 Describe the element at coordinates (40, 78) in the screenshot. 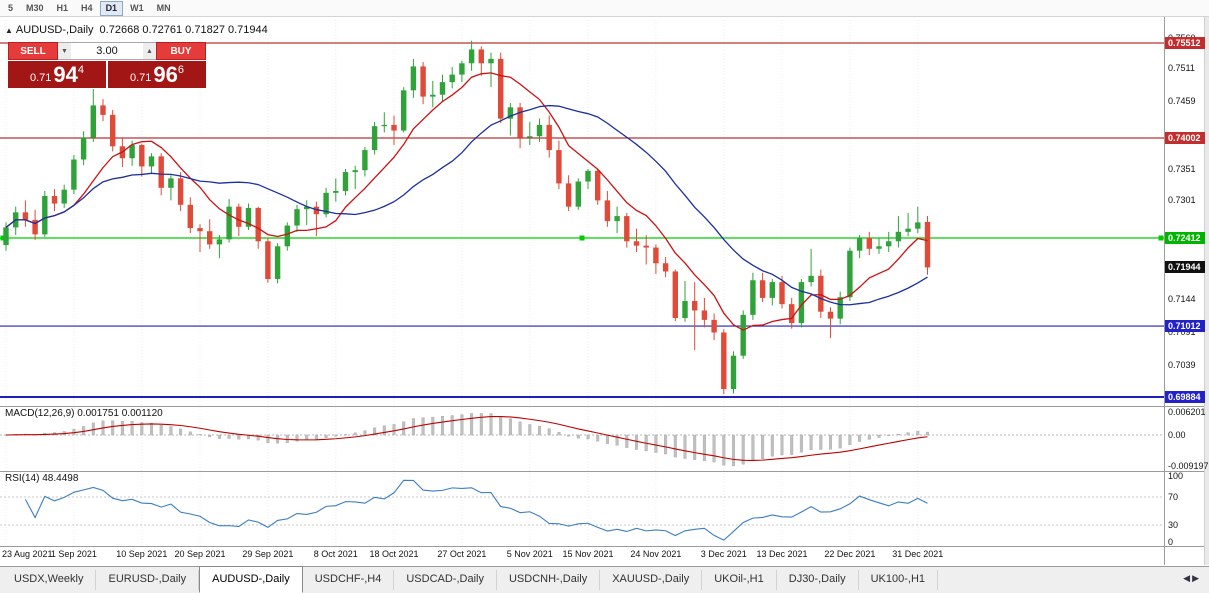

I see `sell-price-base: 0.71` at that location.